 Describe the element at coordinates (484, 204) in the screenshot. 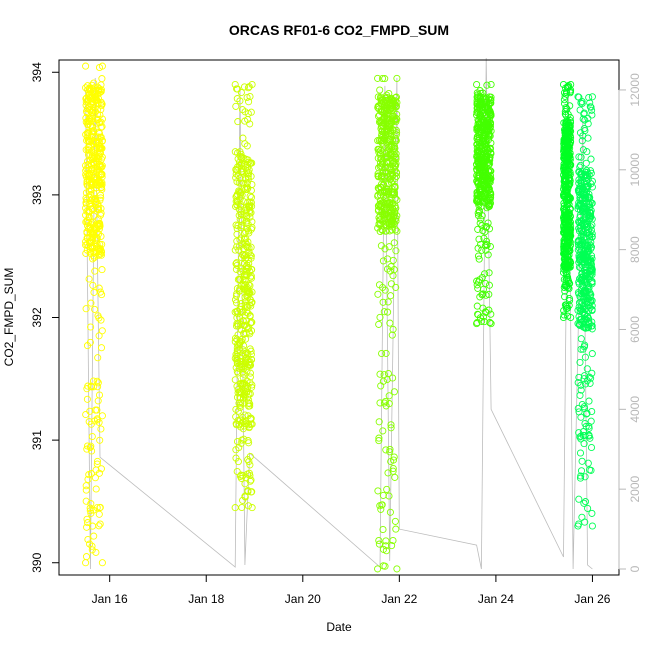

I see `flight-rf04` at that location.